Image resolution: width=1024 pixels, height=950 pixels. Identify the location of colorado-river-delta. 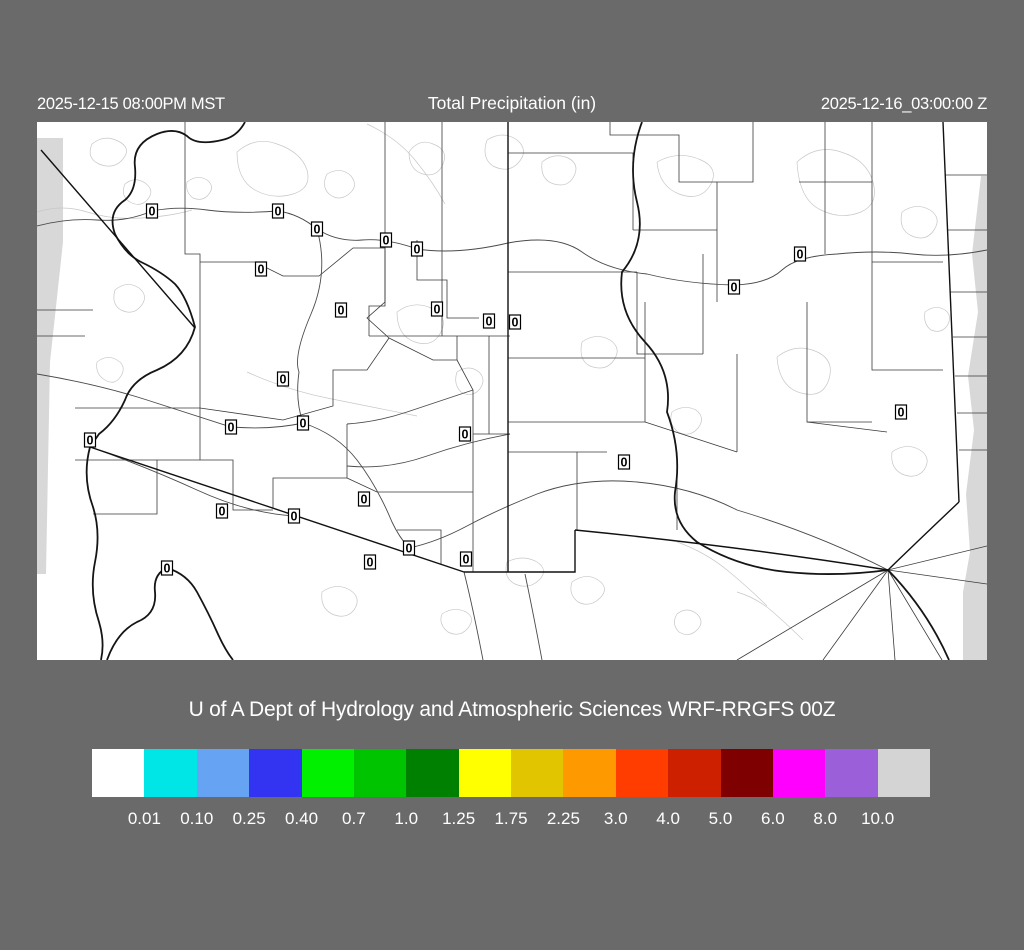
(94, 553).